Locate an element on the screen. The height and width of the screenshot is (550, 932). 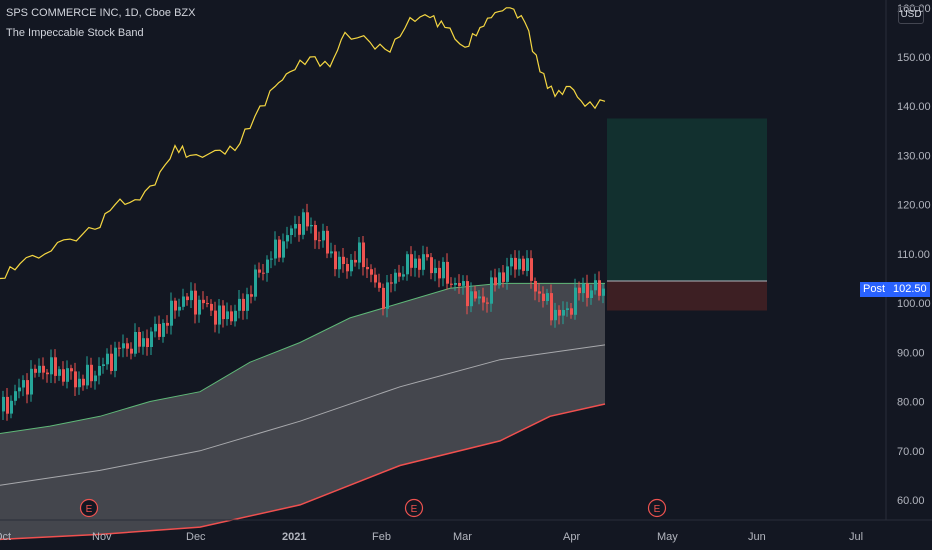
earnings-label: E is located at coordinates (89, 509).